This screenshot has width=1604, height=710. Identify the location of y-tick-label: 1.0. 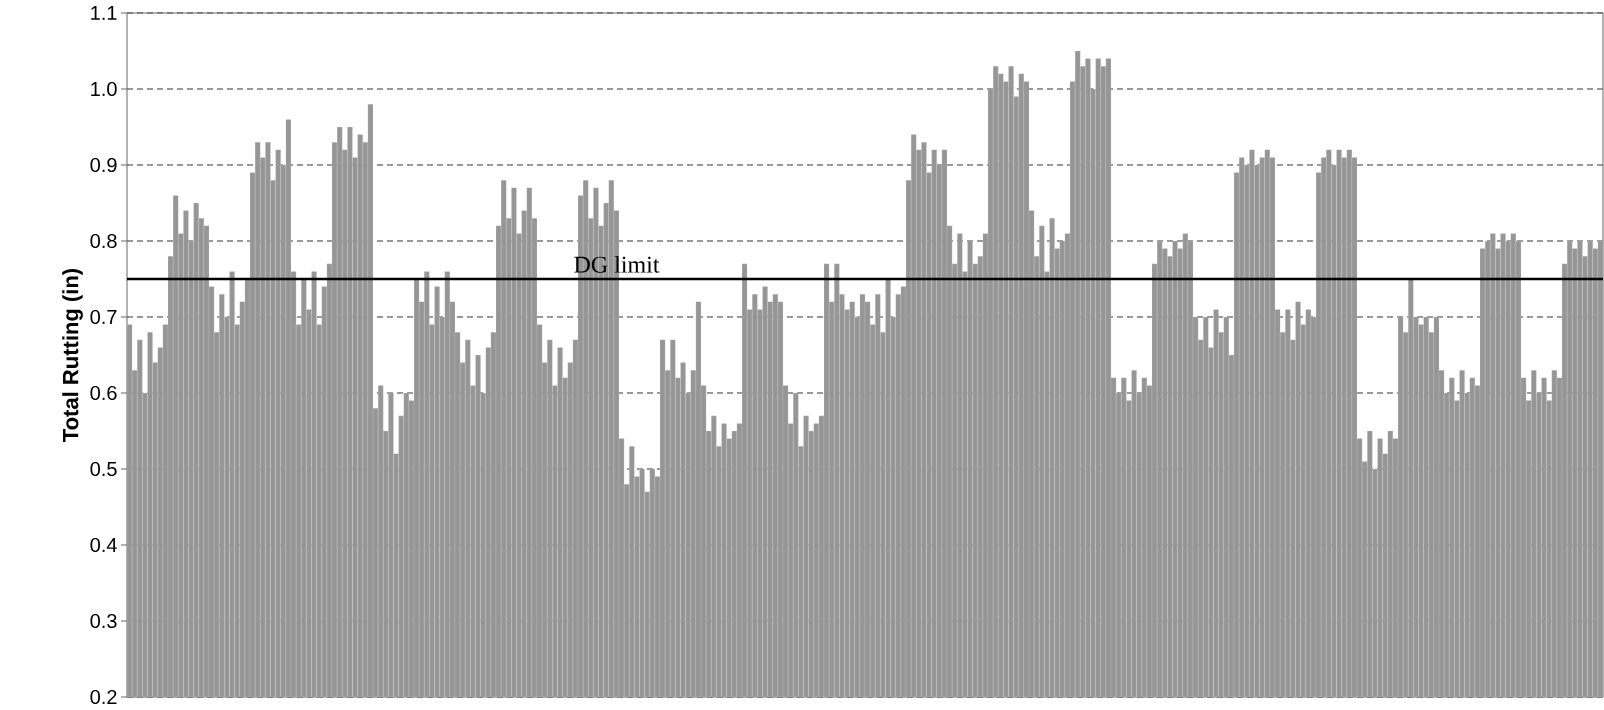
(104, 89).